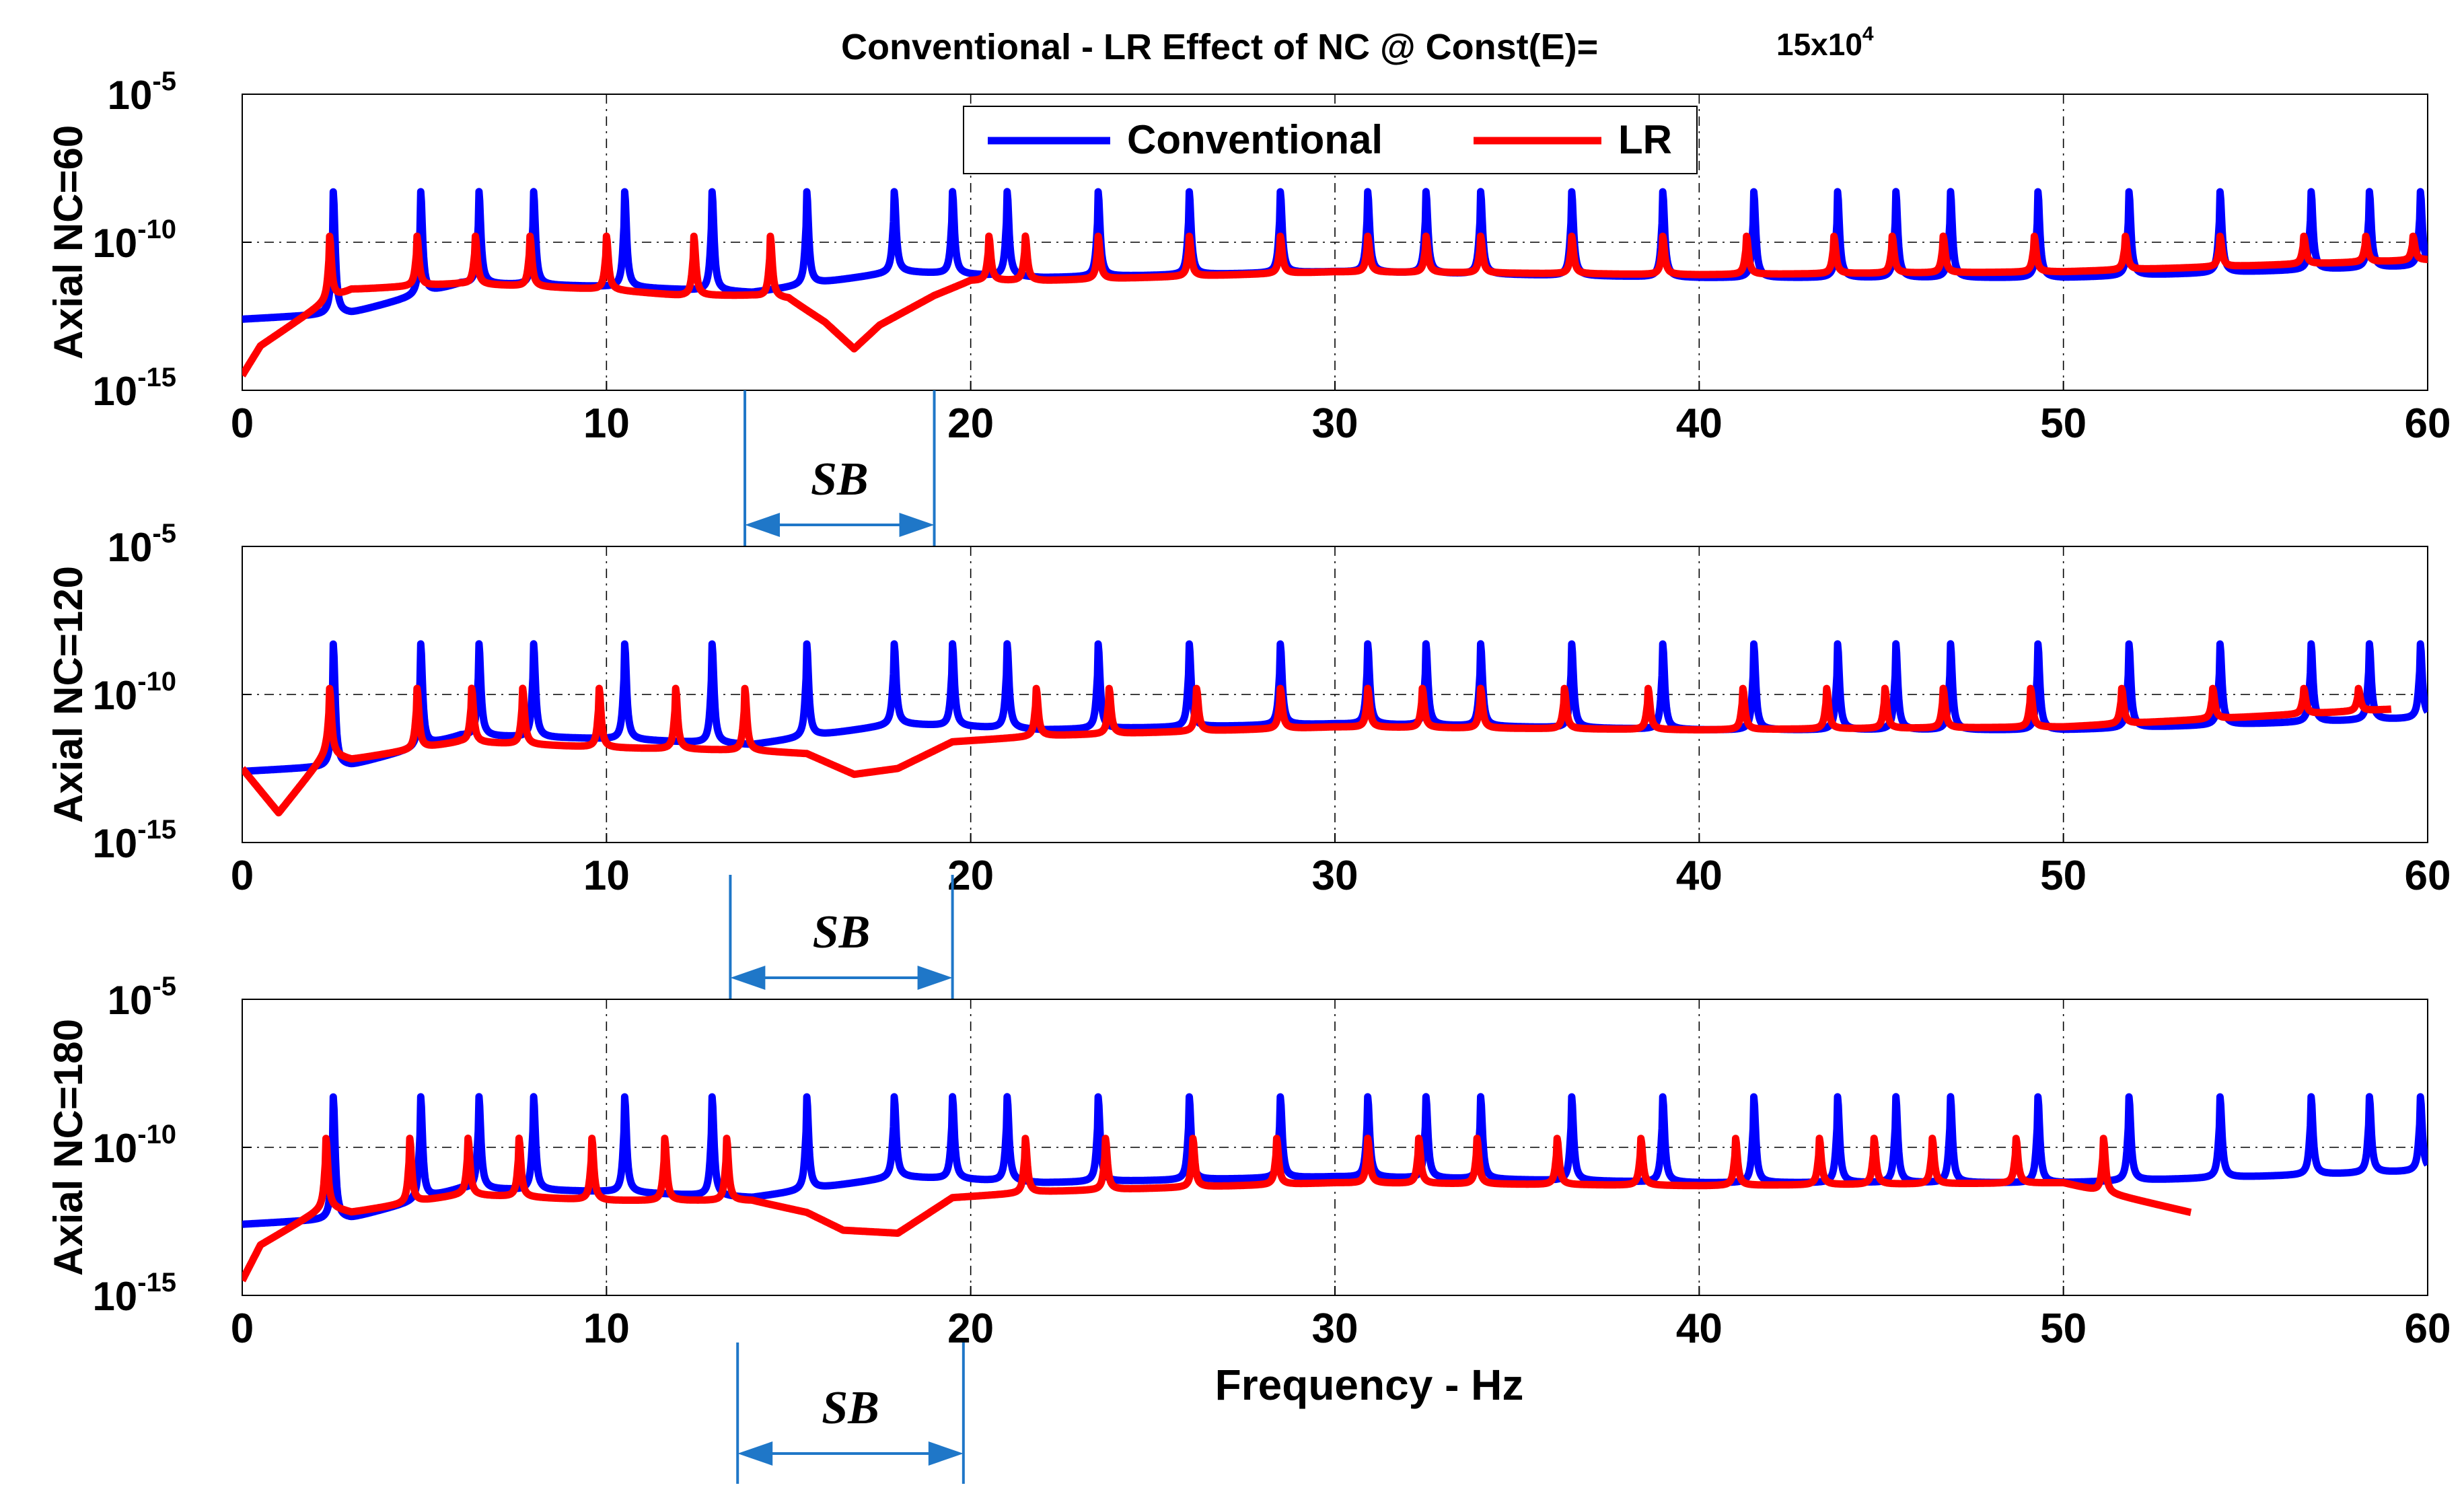 This screenshot has height=1504, width=2464. I want to click on legend-lr-label: LR, so click(1645, 139).